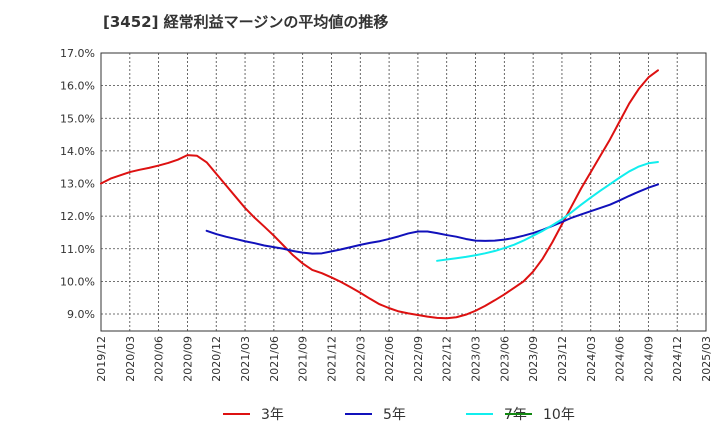 Image resolution: width=720 pixels, height=440 pixels. Describe the element at coordinates (394, 415) in the screenshot. I see `legend-label: 5年` at that location.